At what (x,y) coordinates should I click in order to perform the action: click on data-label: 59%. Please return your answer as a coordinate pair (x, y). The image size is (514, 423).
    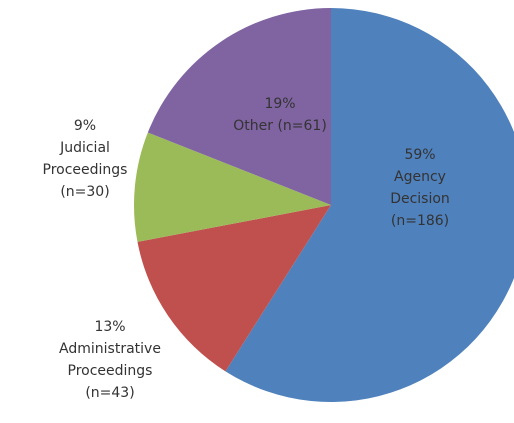
    Looking at the image, I should click on (419, 155).